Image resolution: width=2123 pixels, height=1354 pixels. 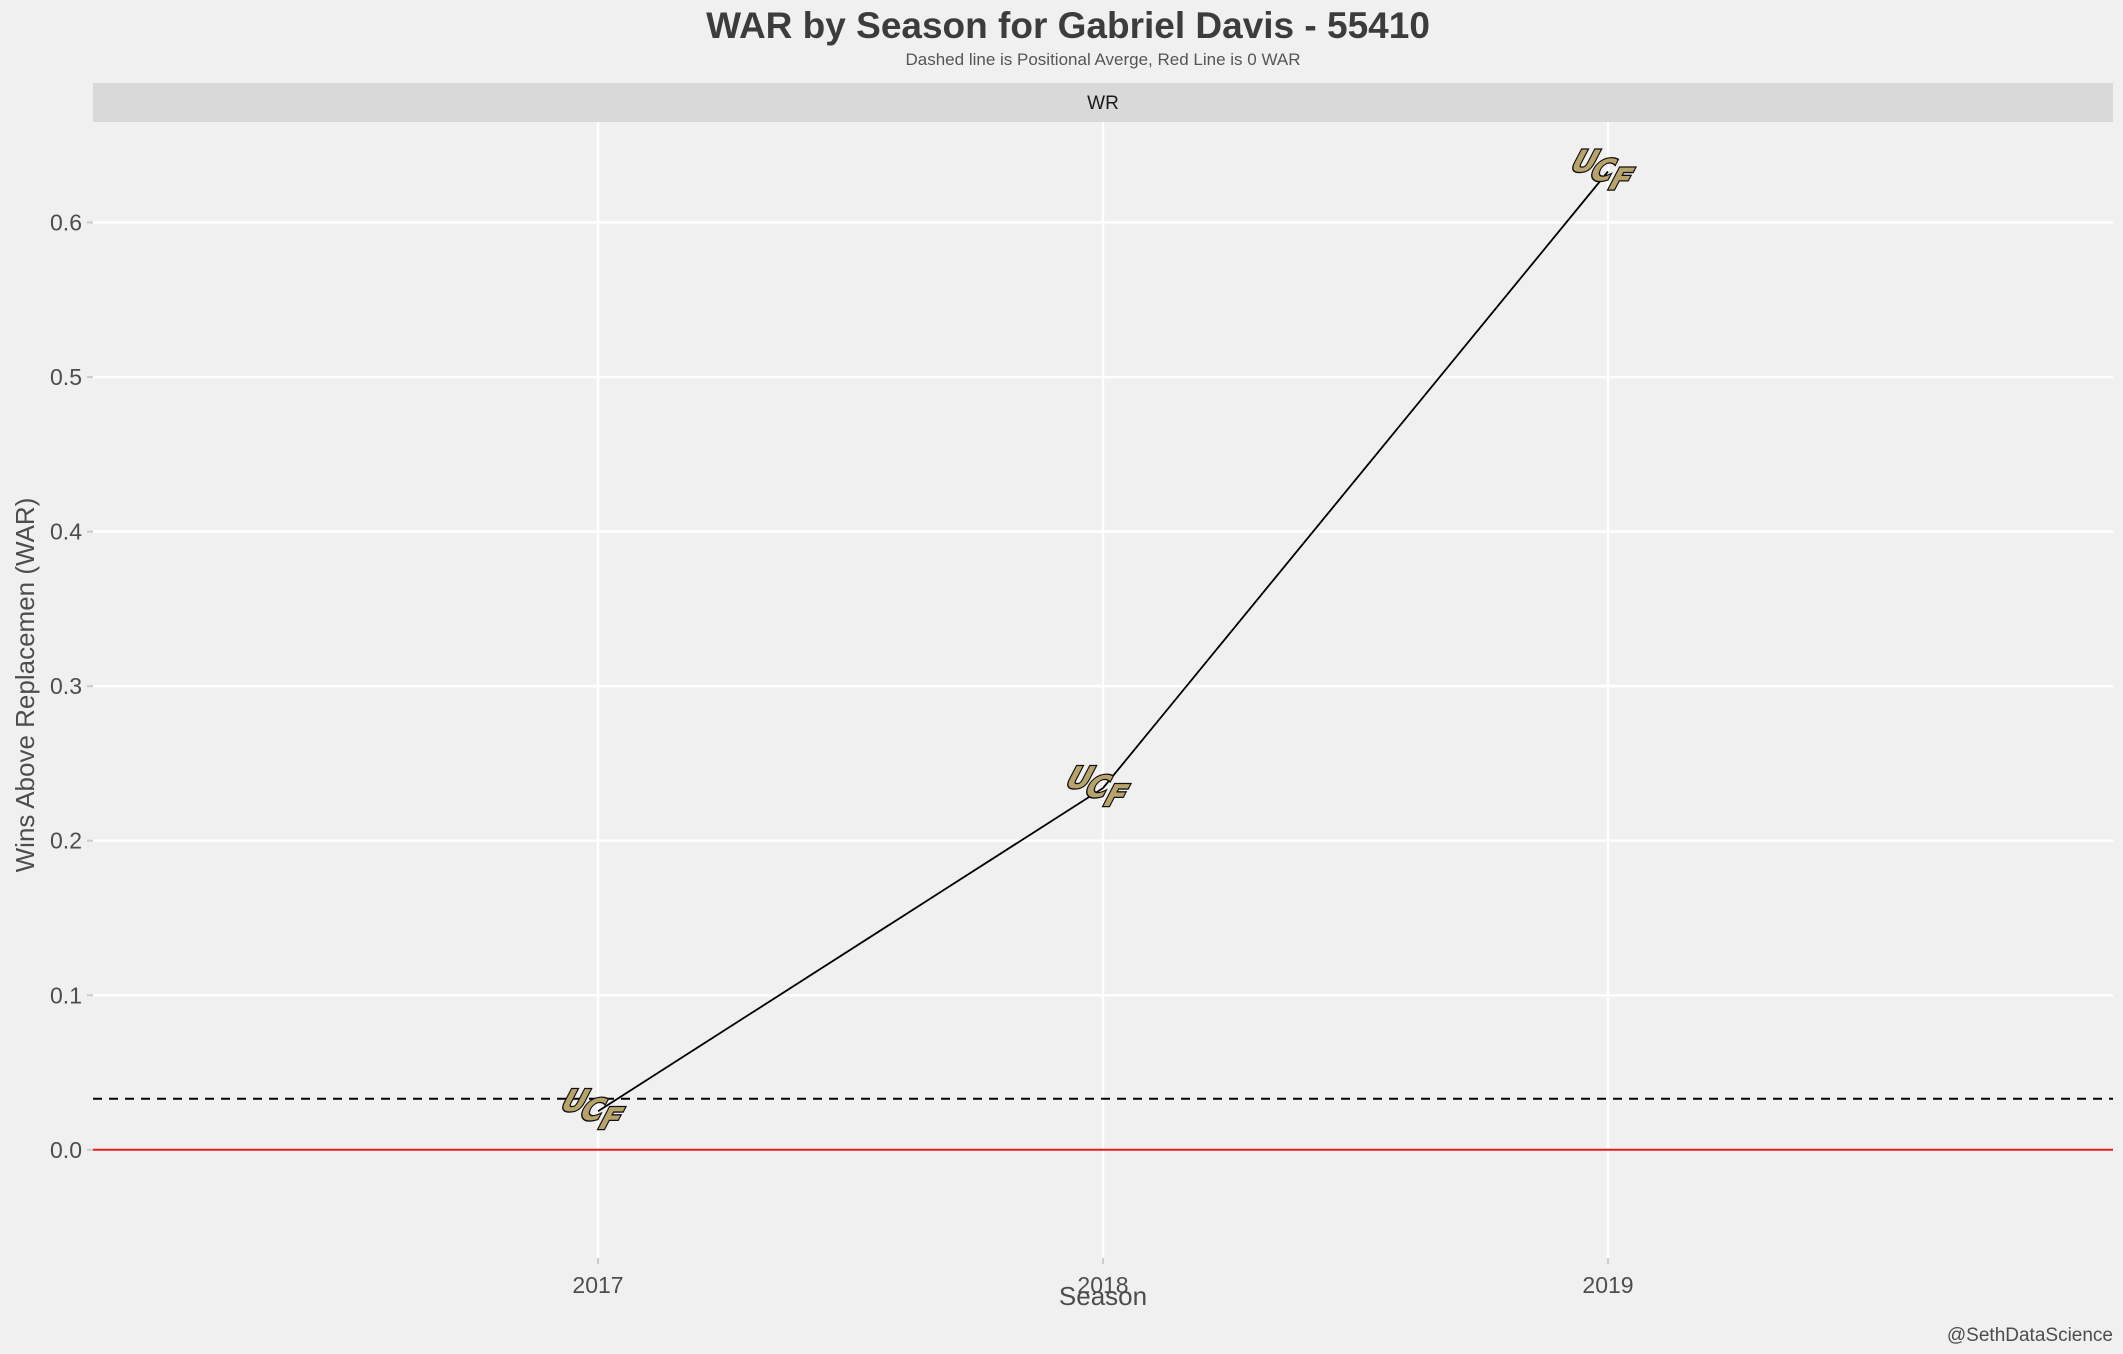 I want to click on chart-title: WAR by Season for Gabriel Davis - 55410, so click(x=1068, y=25).